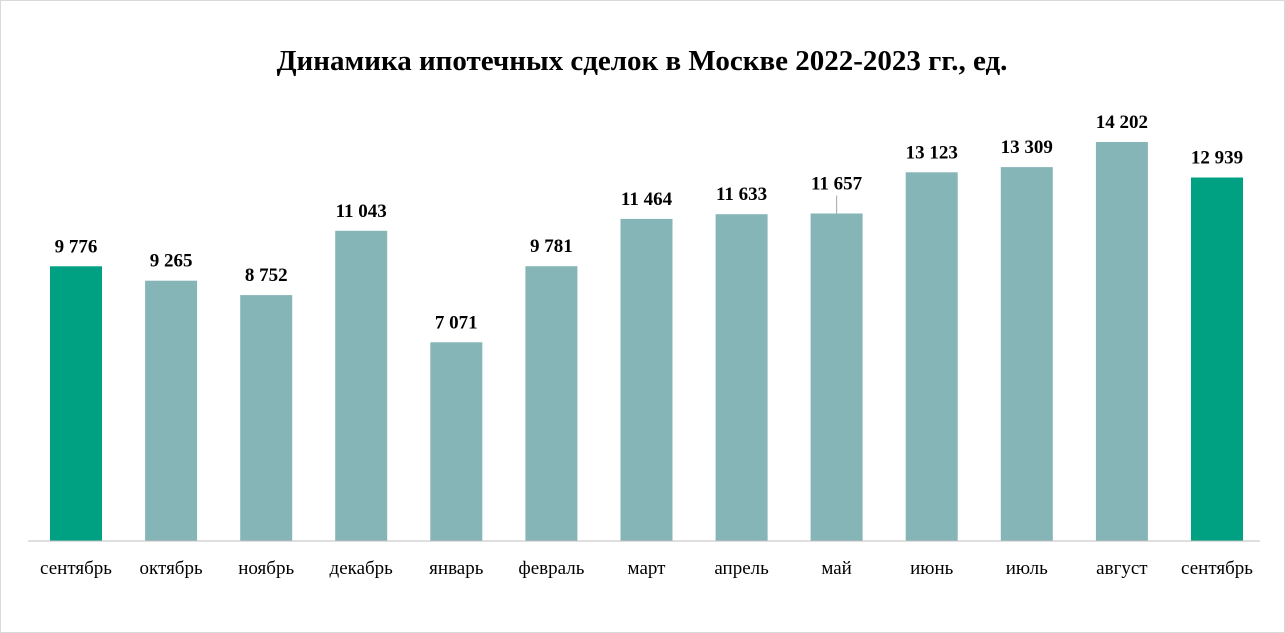 The height and width of the screenshot is (633, 1285). Describe the element at coordinates (362, 568) in the screenshot. I see `category-label-3: декабрь` at that location.